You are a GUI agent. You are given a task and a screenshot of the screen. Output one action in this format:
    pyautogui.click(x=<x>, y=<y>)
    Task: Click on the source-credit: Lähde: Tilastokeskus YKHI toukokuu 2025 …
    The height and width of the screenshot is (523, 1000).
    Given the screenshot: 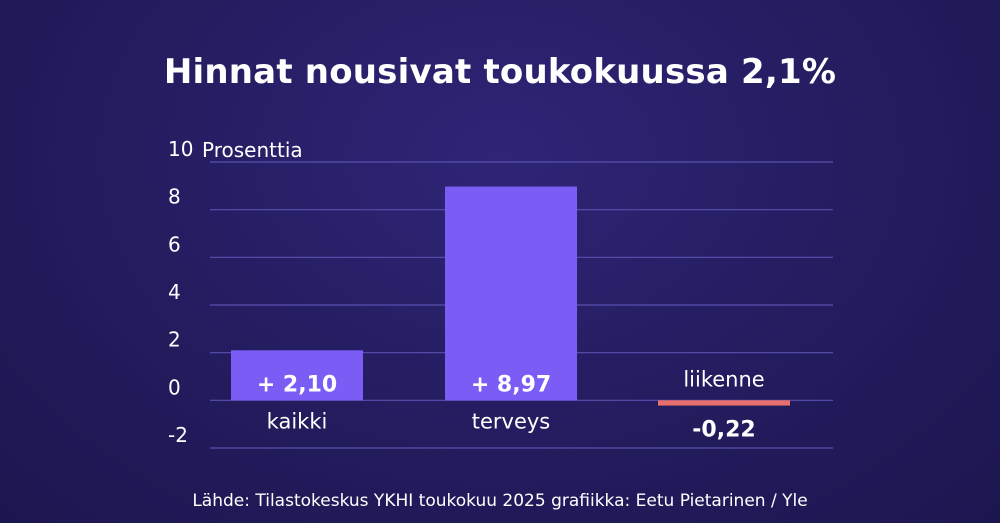 What is the action you would take?
    pyautogui.click(x=500, y=501)
    